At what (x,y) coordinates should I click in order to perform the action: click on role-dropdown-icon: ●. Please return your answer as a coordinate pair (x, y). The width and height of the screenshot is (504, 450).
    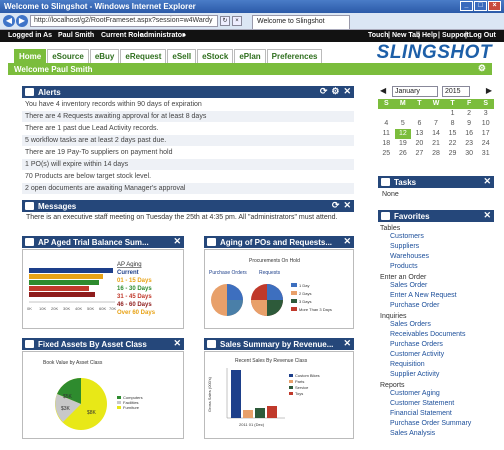
    Looking at the image, I should click on (184, 35).